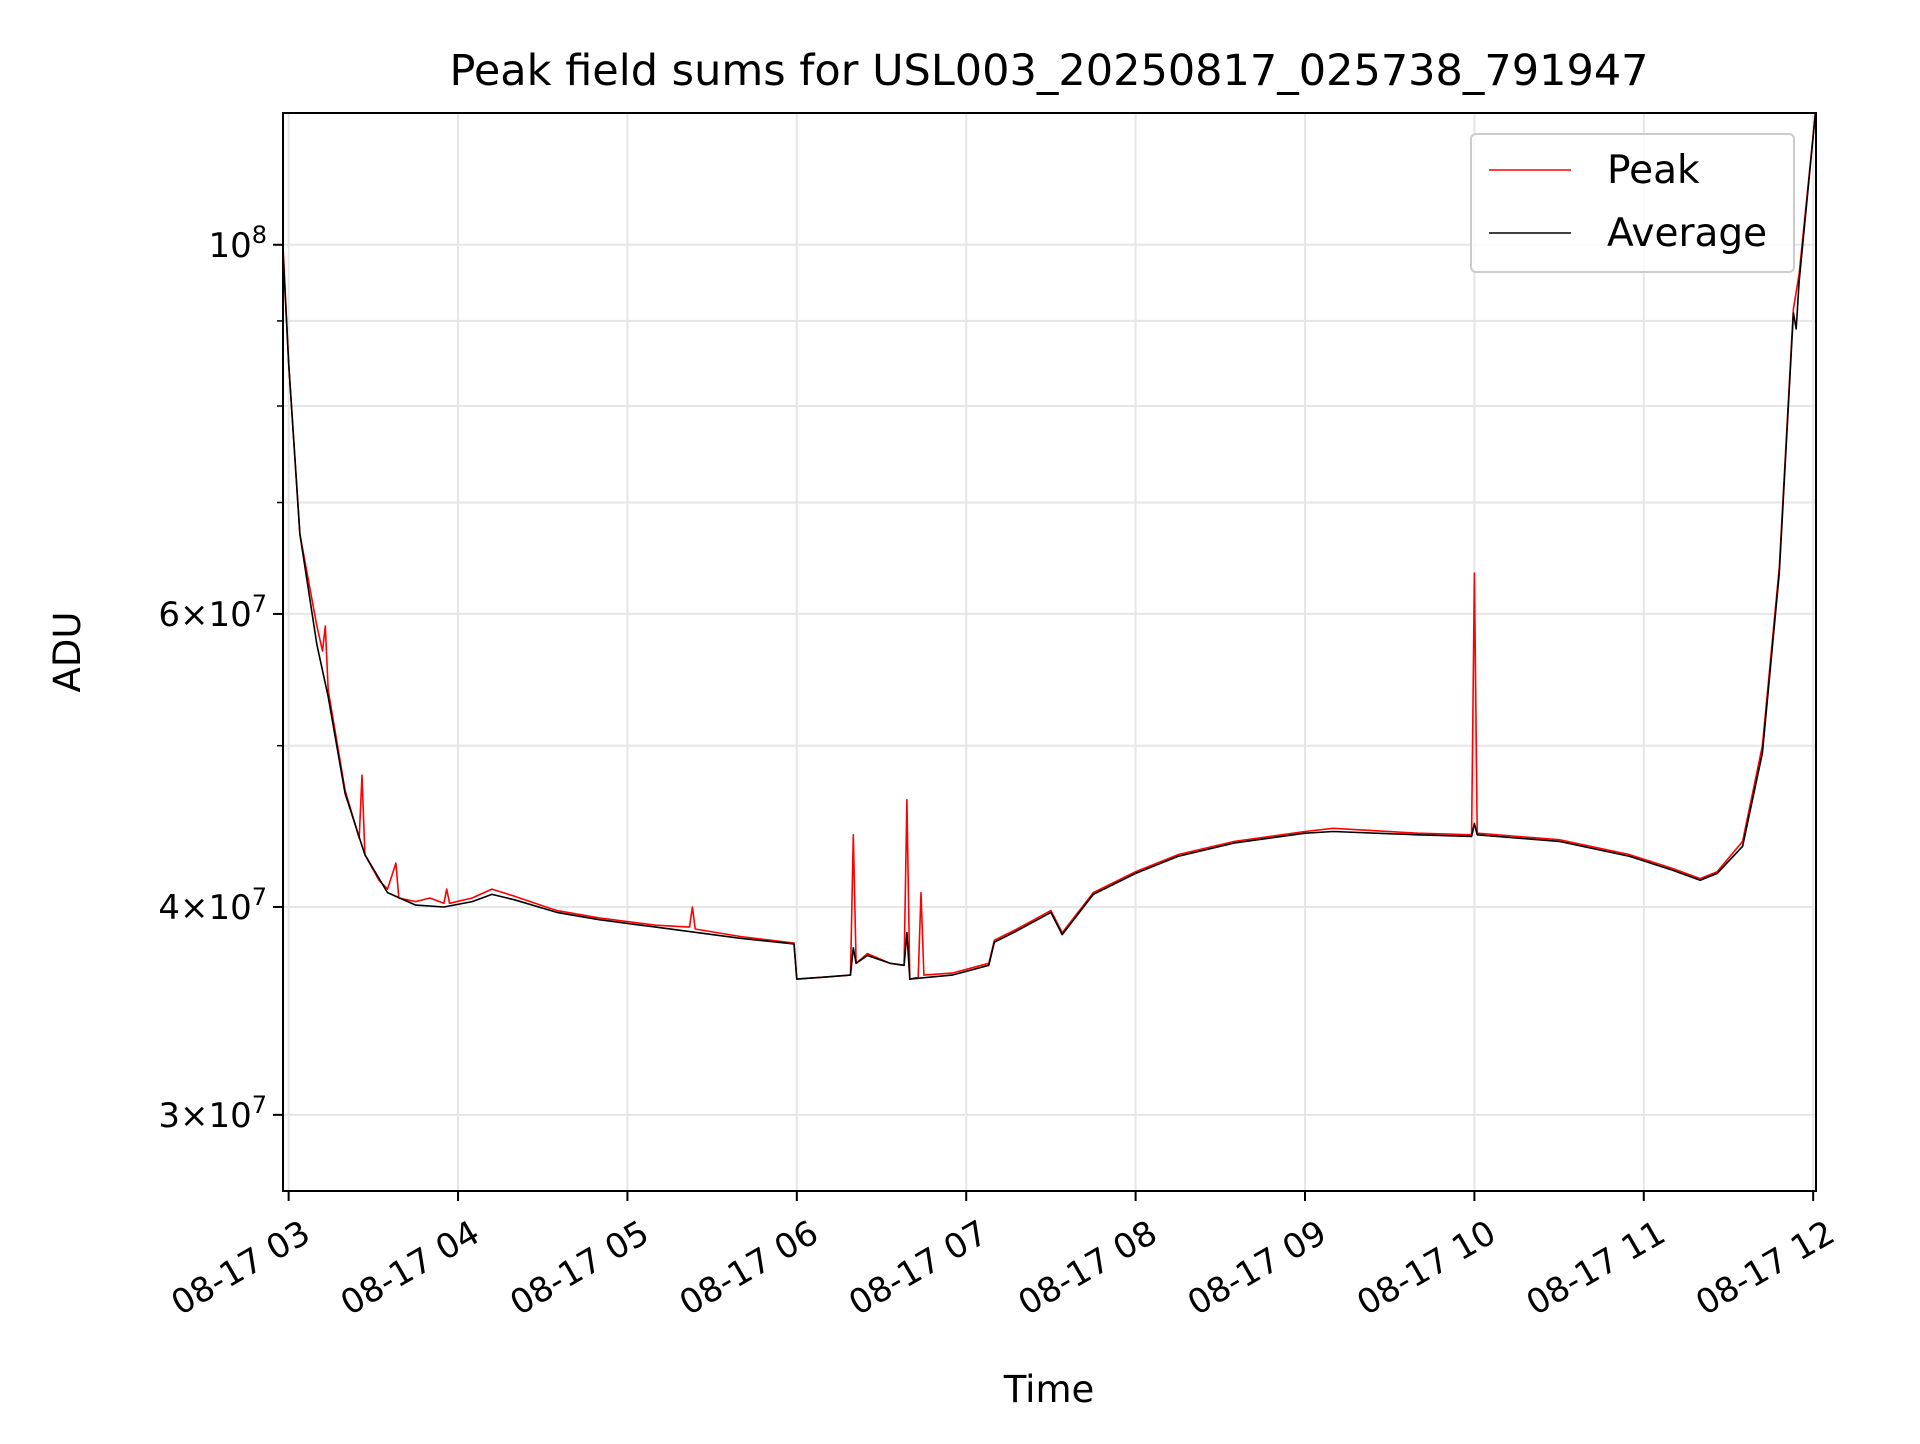  I want to click on y-tick-label: 6×107, so click(212, 612).